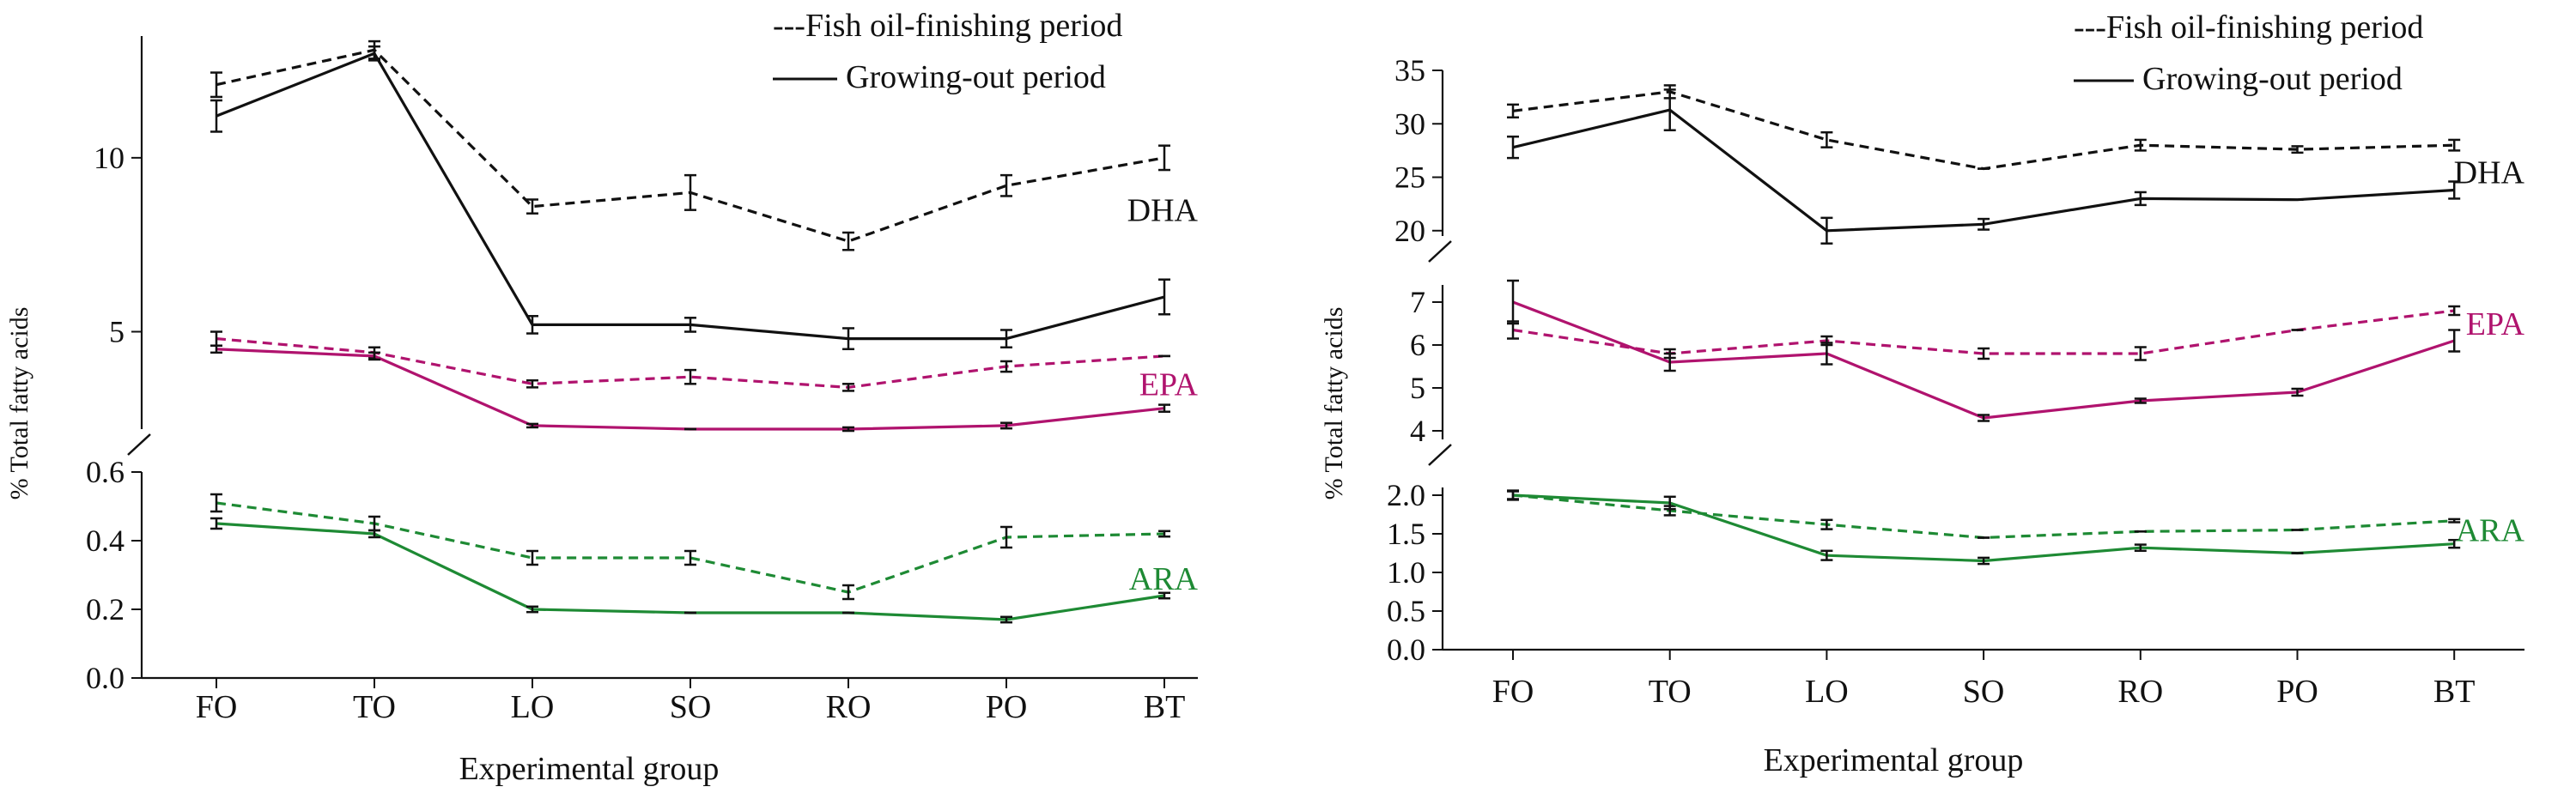  I want to click on series-dha-fish-oil-finishing, so click(1984, 128).